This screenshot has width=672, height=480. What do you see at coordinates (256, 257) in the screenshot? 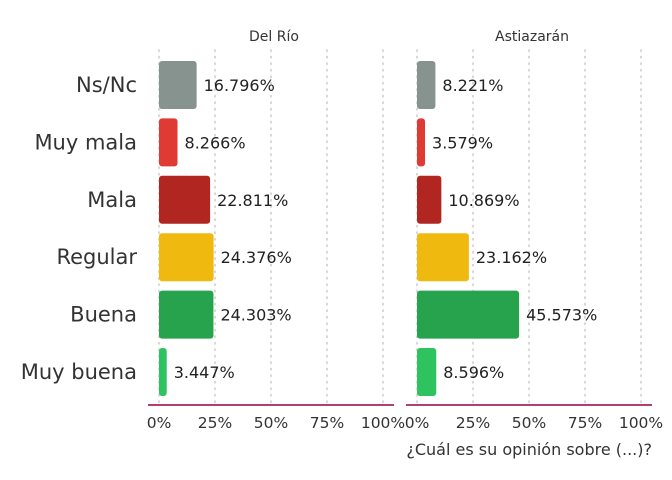
I see `value-label: 24.376%` at bounding box center [256, 257].